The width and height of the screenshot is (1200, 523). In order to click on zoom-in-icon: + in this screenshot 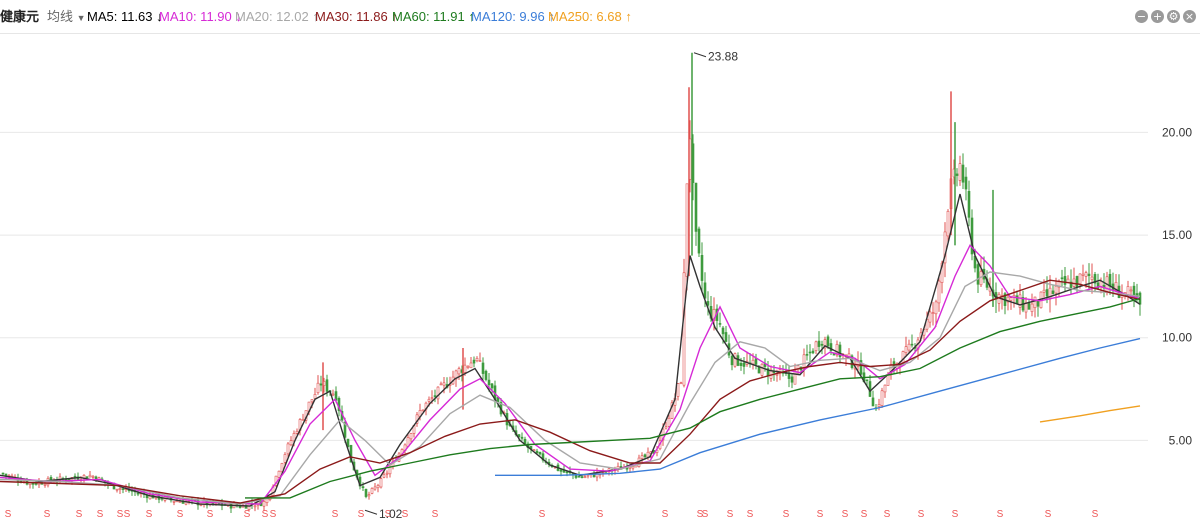, I will do `click(1157, 16)`.